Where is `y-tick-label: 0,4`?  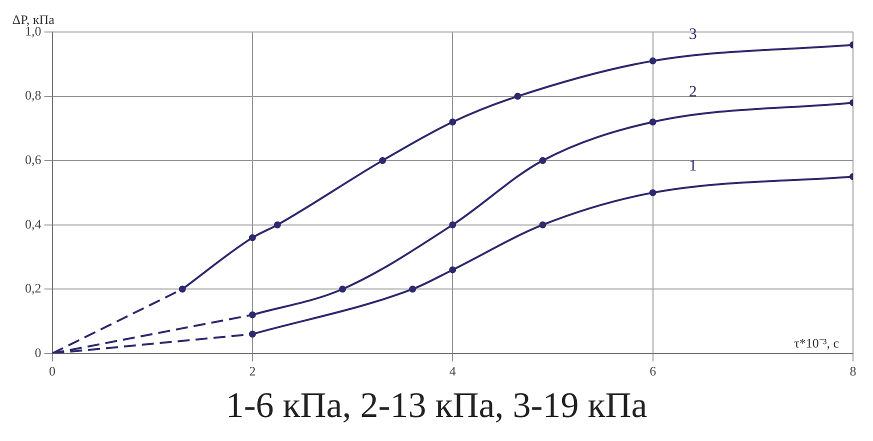 y-tick-label: 0,4 is located at coordinates (33, 224).